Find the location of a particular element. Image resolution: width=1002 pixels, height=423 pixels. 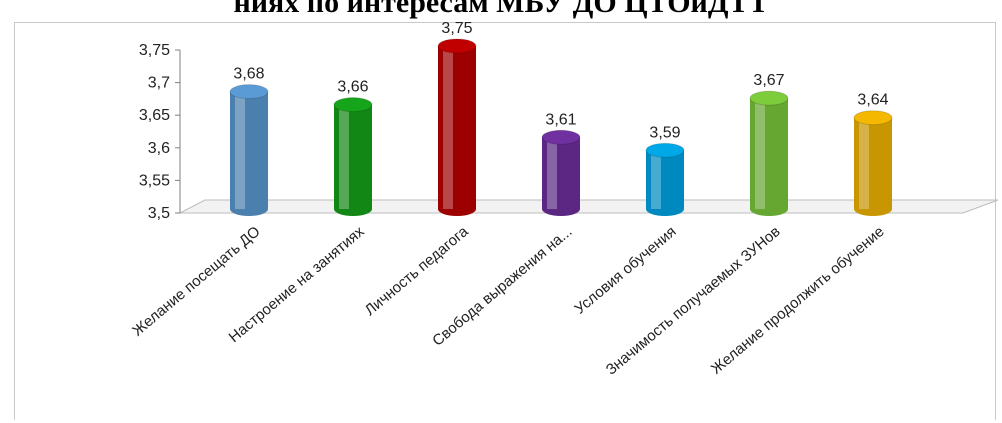

y-tick-label: 3,75 is located at coordinates (154, 50).